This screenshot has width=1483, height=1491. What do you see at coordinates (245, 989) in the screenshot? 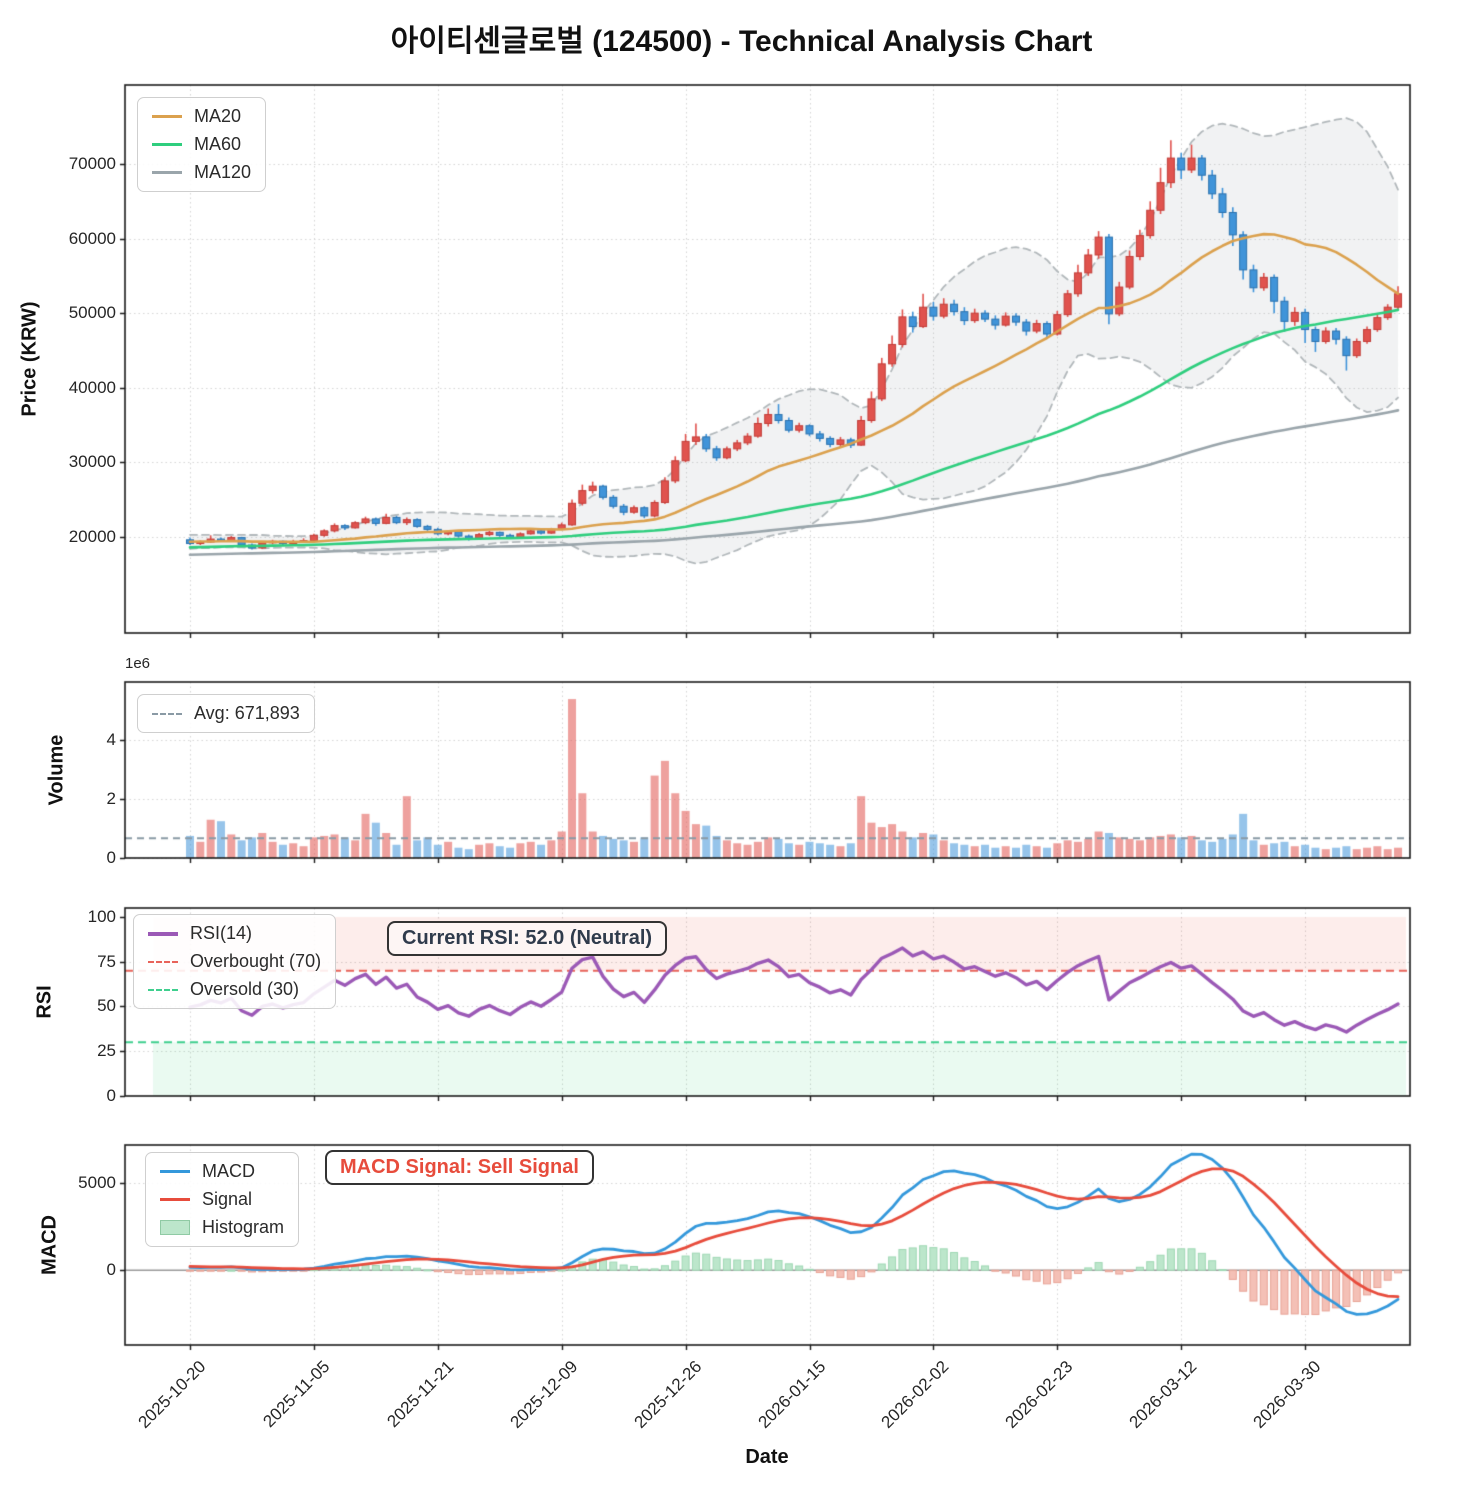
I see `oversold-label: Oversold (30)` at bounding box center [245, 989].